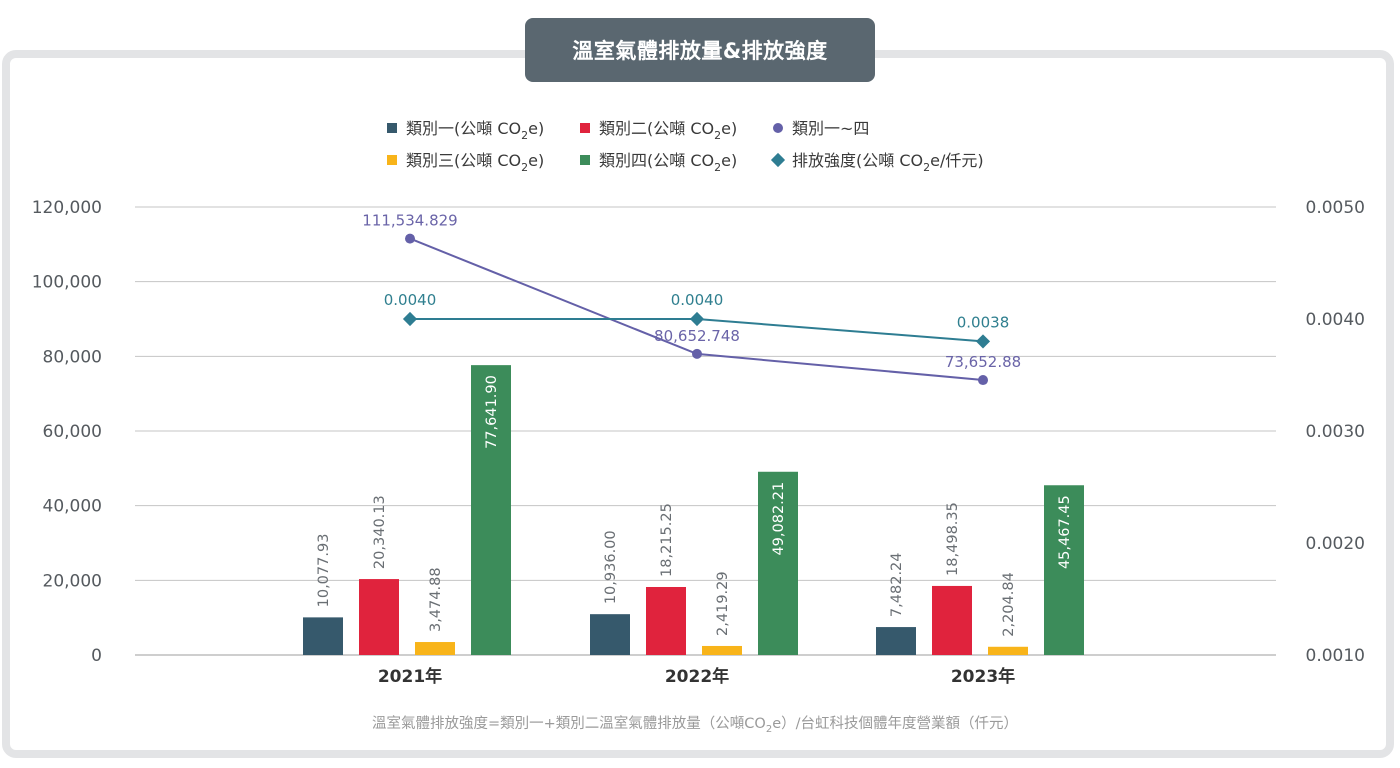 The image size is (1400, 768). What do you see at coordinates (1335, 544) in the screenshot?
I see `y-right-tick-label: 0.0020` at bounding box center [1335, 544].